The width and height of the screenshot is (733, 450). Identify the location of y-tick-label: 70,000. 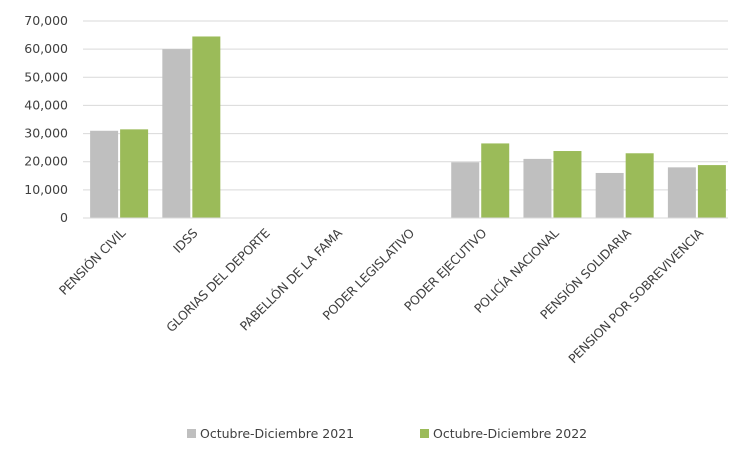
(46, 20).